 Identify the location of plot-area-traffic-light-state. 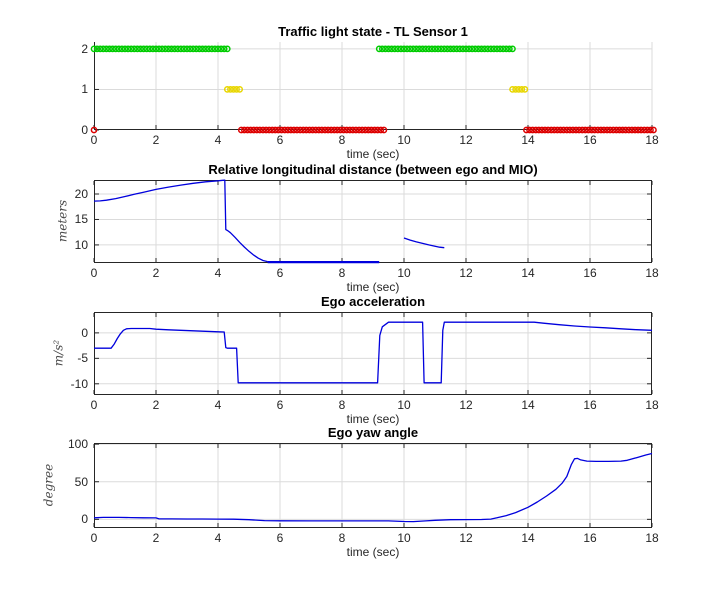
(373, 88).